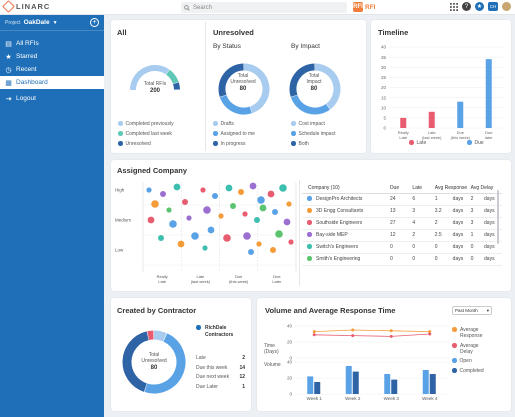 This screenshot has height=417, width=515. Describe the element at coordinates (239, 281) in the screenshot. I see `x-axis-label: (this week)` at that location.